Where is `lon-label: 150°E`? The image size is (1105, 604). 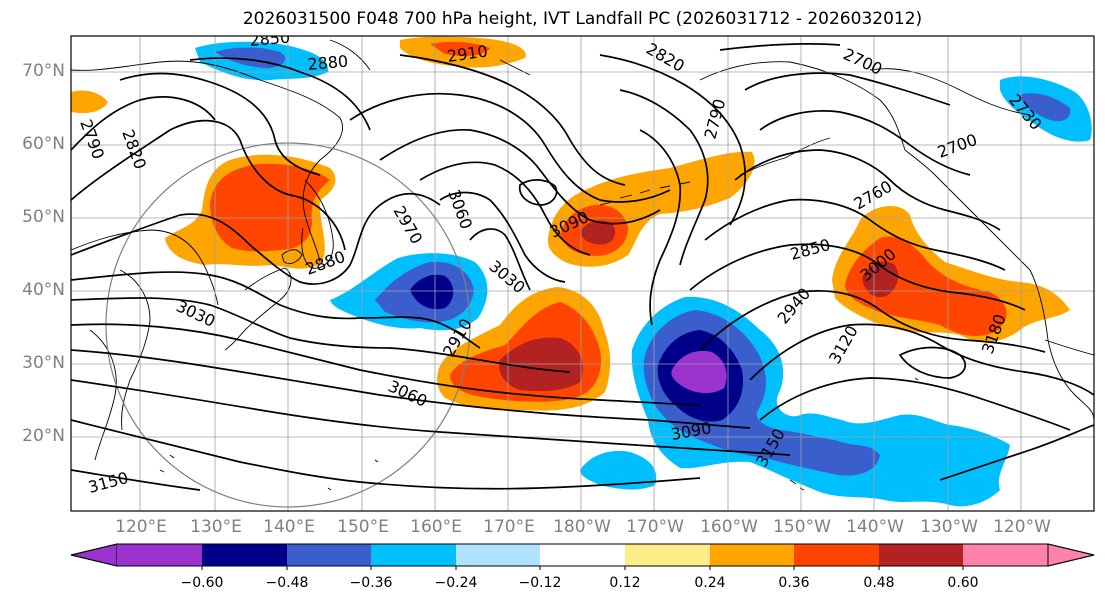 lon-label: 150°E is located at coordinates (363, 527).